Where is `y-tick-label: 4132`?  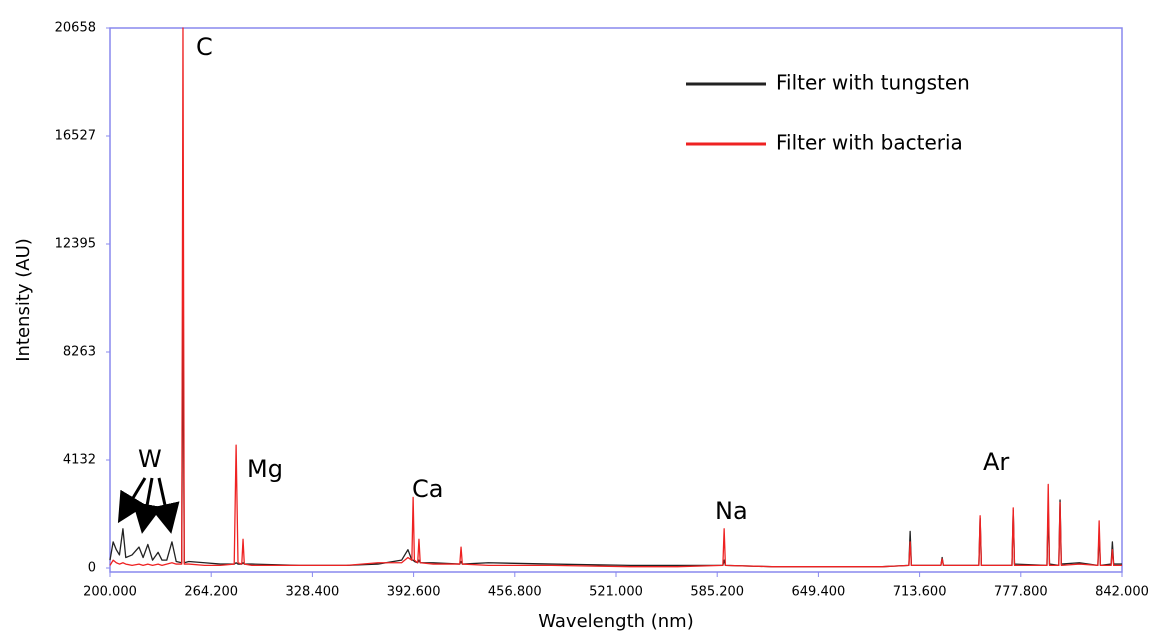
y-tick-label: 4132 is located at coordinates (79, 459).